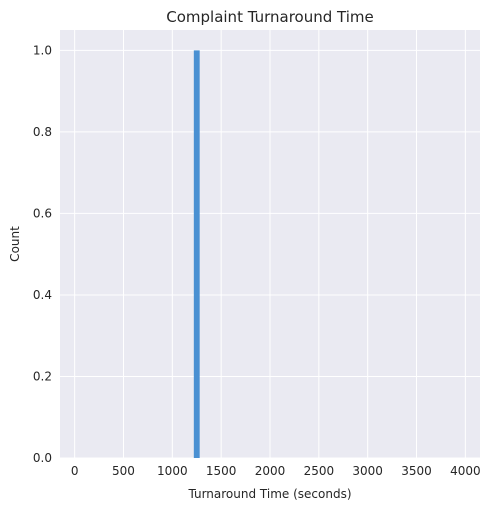 Image resolution: width=490 pixels, height=510 pixels. Describe the element at coordinates (270, 471) in the screenshot. I see `x-tick-label: 2000` at that location.